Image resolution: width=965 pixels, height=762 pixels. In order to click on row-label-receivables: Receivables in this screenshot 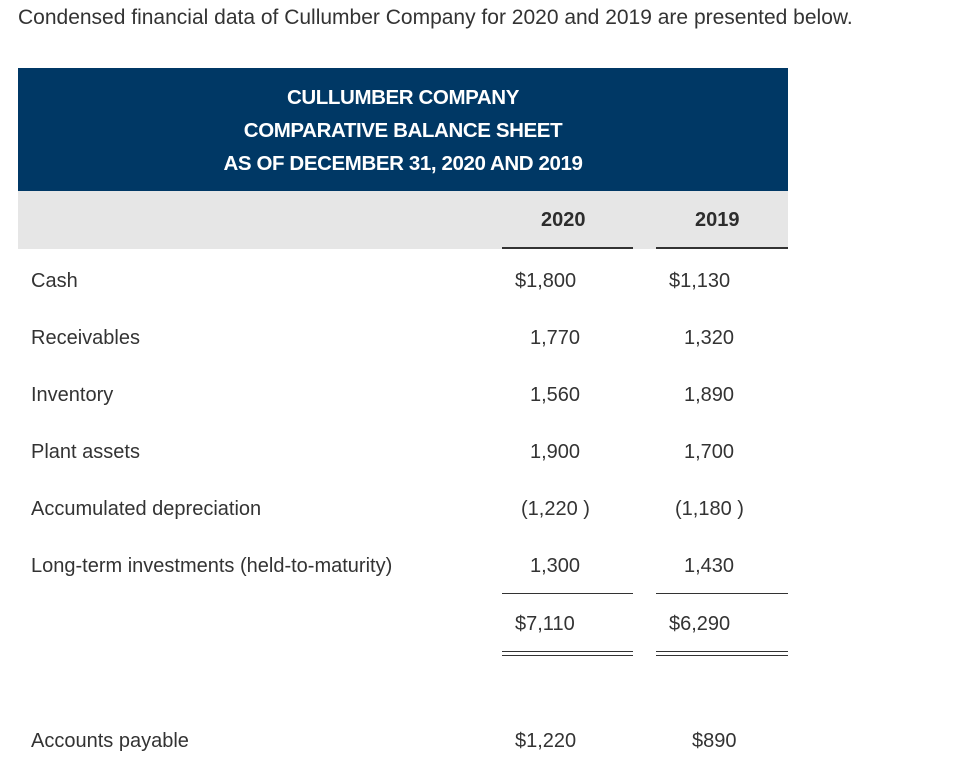, I will do `click(85, 338)`.